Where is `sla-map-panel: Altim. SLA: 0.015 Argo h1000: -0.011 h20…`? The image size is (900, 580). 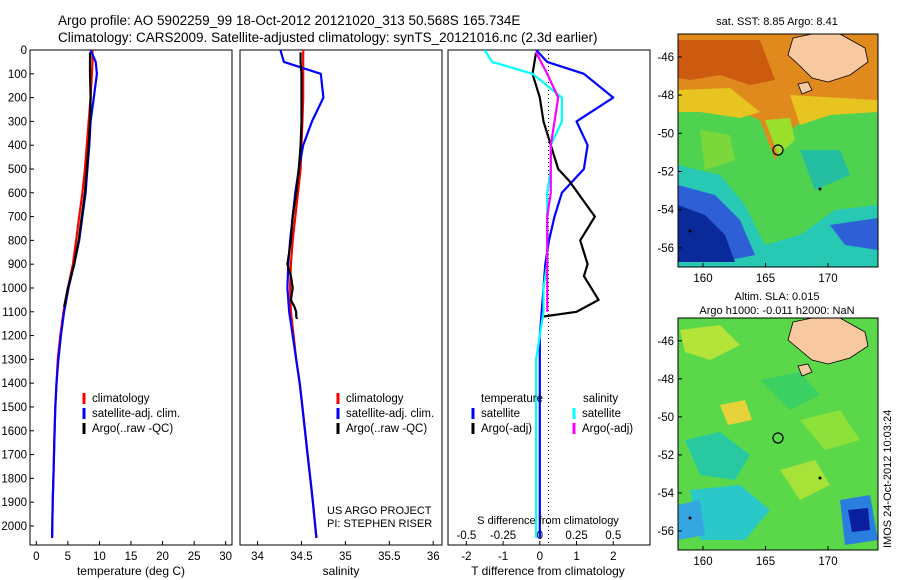
sla-map-panel: Altim. SLA: 0.015 Argo h1000: -0.011 h20… is located at coordinates (768, 429).